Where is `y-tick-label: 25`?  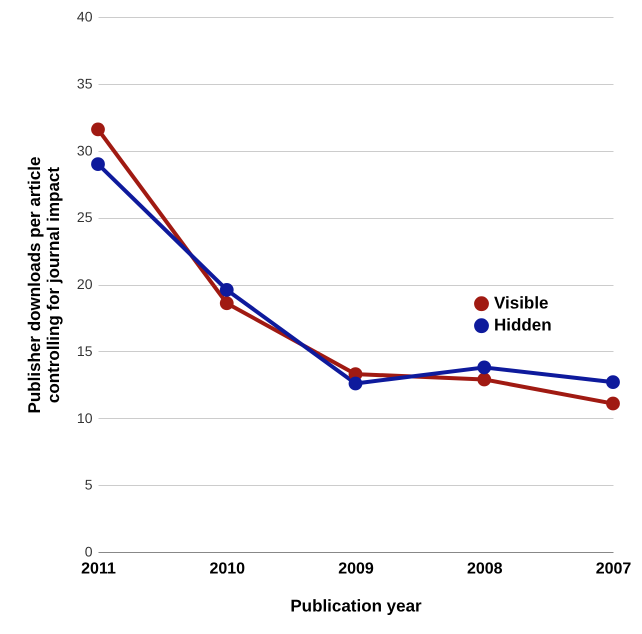 y-tick-label: 25 is located at coordinates (84, 217).